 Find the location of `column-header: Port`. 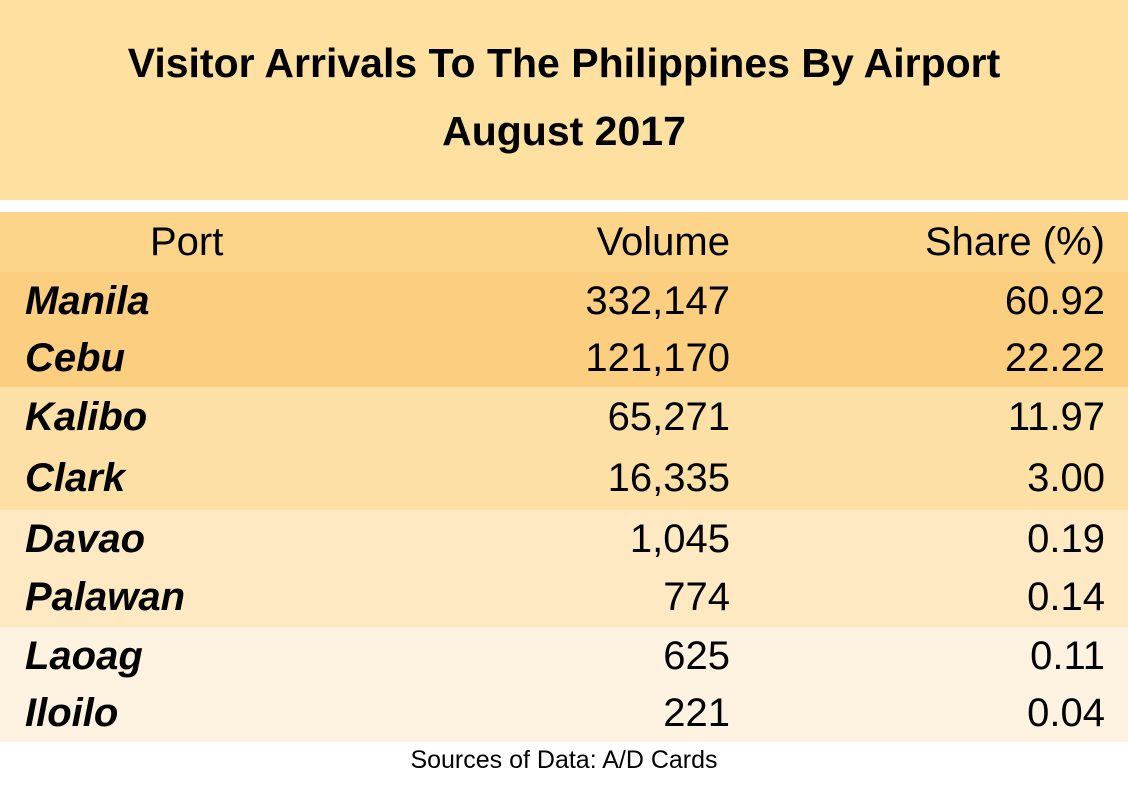

column-header: Port is located at coordinates (187, 242).